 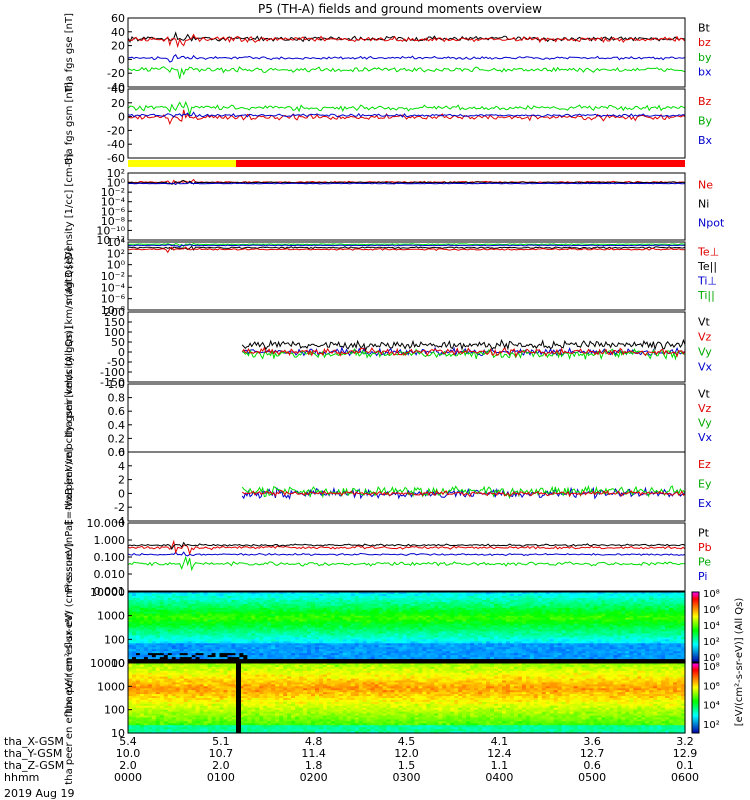 I want to click on series-line-pb, so click(x=406, y=547).